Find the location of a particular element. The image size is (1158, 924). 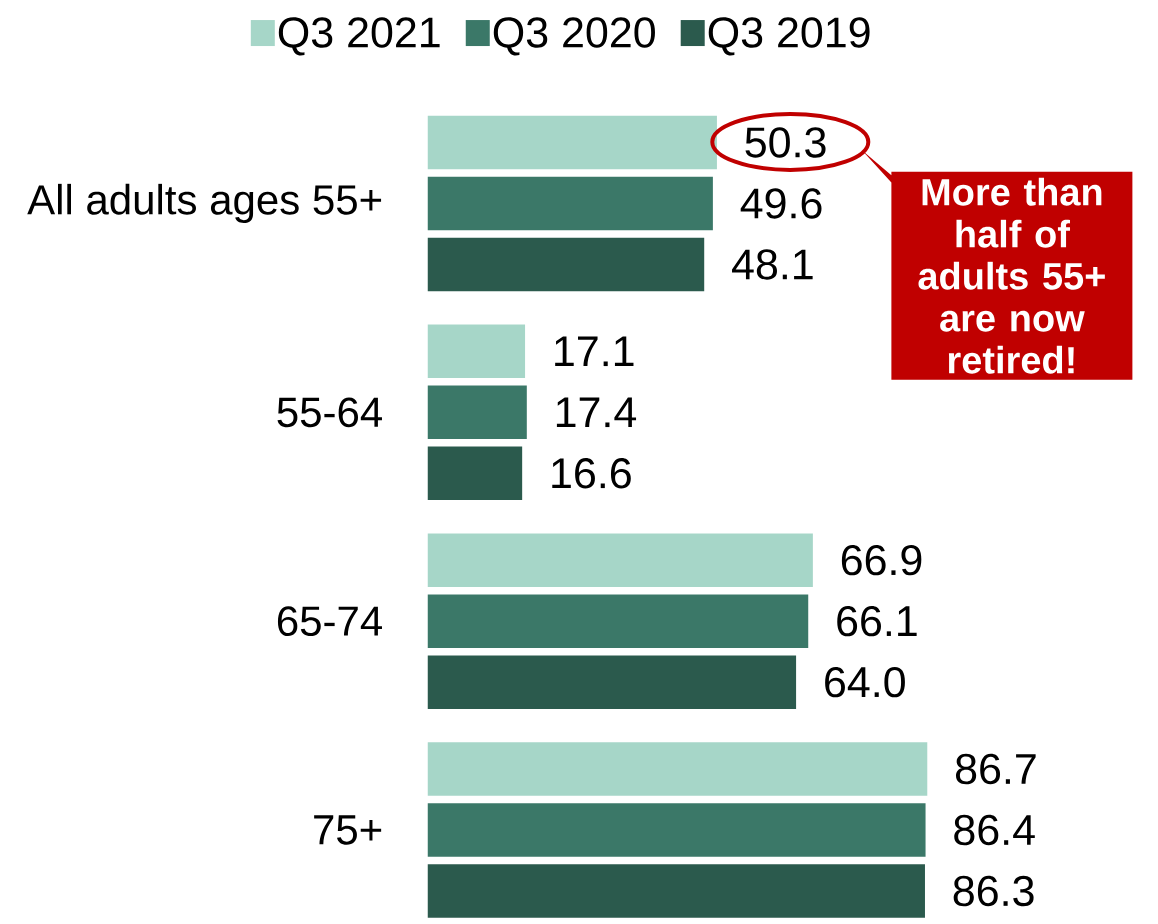

data-label: 48.1 is located at coordinates (772, 264).